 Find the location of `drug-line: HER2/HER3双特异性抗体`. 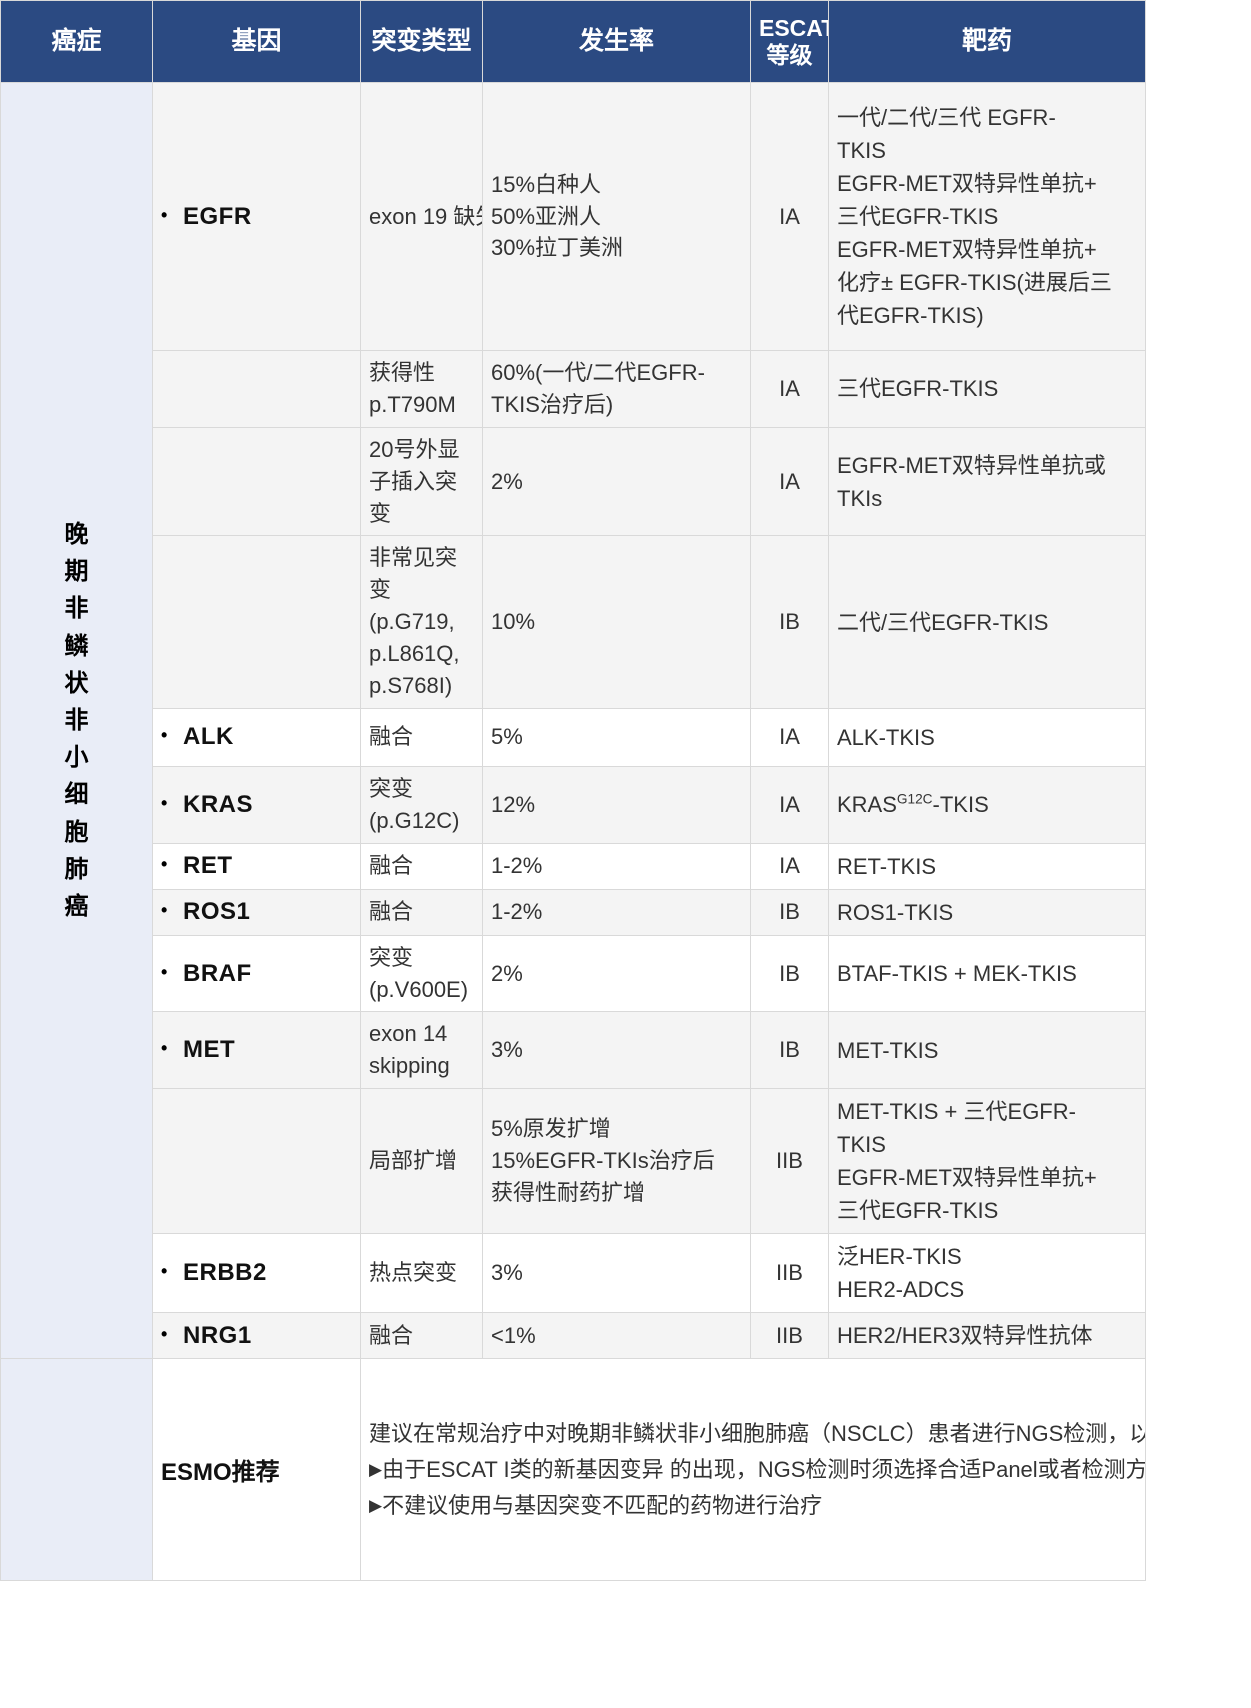

drug-line: HER2/HER3双特异性抗体 is located at coordinates (965, 1336).